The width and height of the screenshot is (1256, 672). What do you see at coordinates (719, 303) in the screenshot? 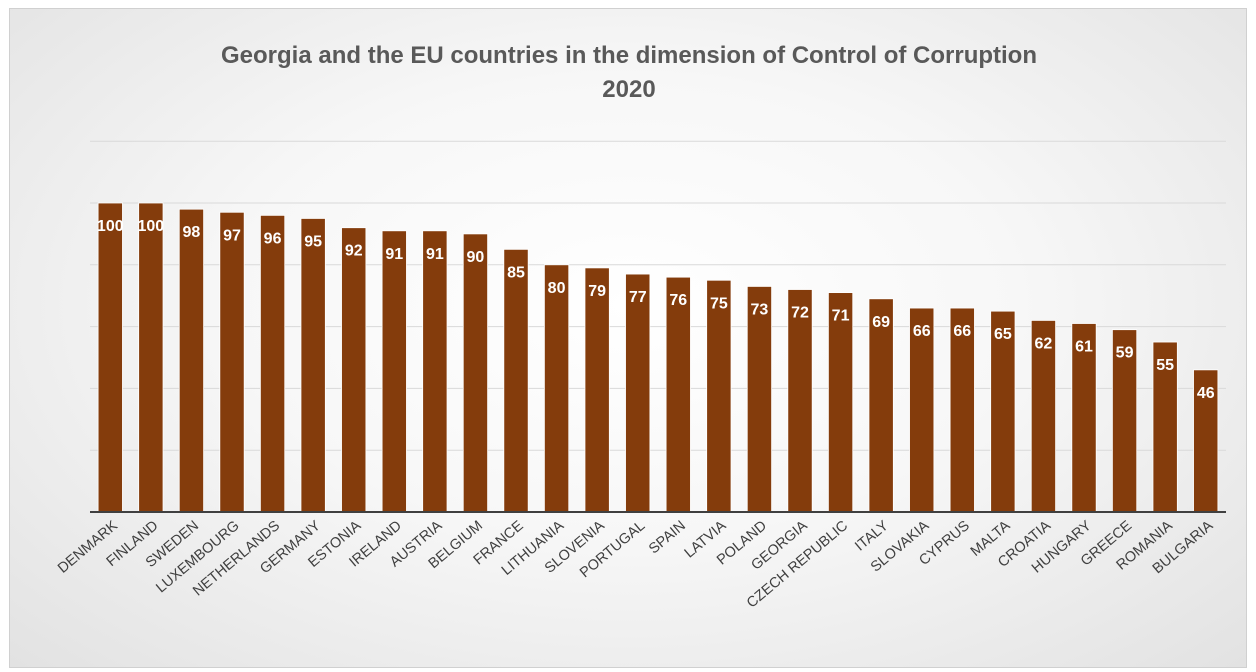
I see `data-label: 75` at bounding box center [719, 303].